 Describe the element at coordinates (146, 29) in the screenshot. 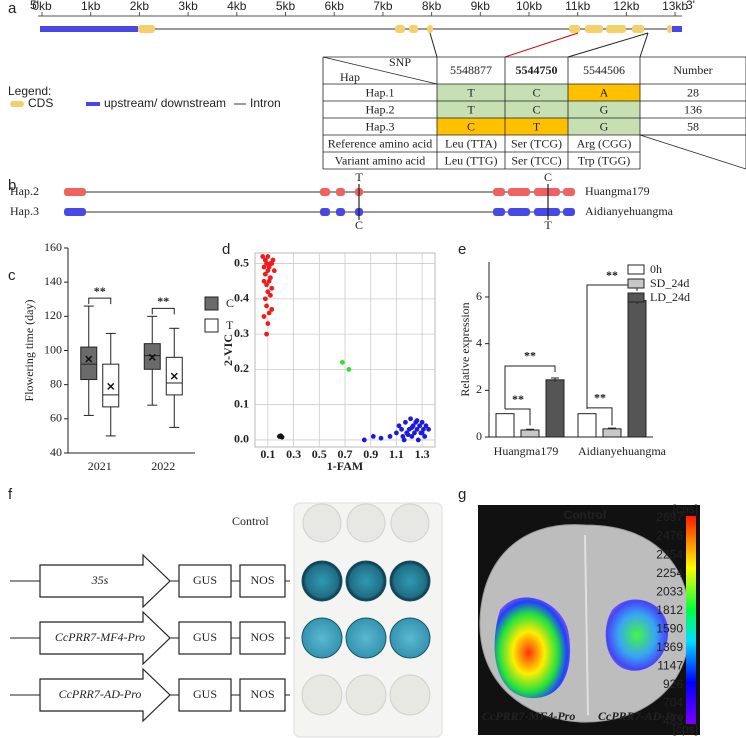

I see `cds` at that location.